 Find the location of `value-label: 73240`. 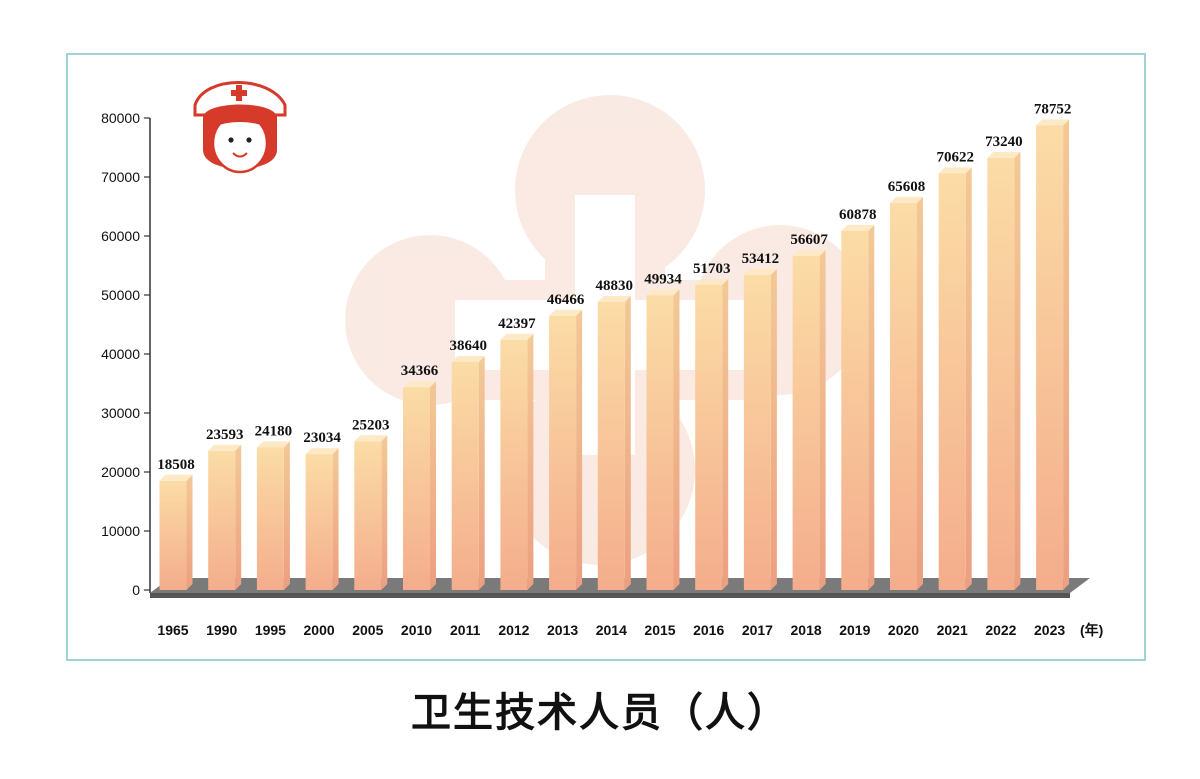

value-label: 73240 is located at coordinates (1004, 142).